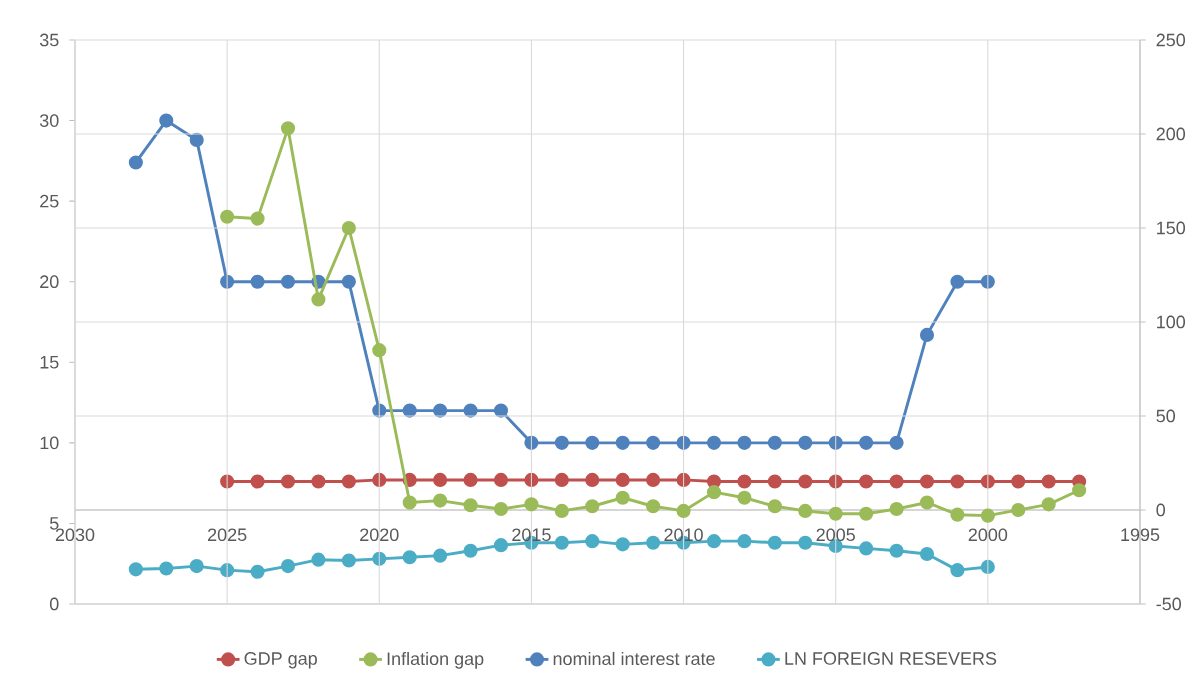  What do you see at coordinates (1169, 604) in the screenshot?
I see `y2-tick-label: -50` at bounding box center [1169, 604].